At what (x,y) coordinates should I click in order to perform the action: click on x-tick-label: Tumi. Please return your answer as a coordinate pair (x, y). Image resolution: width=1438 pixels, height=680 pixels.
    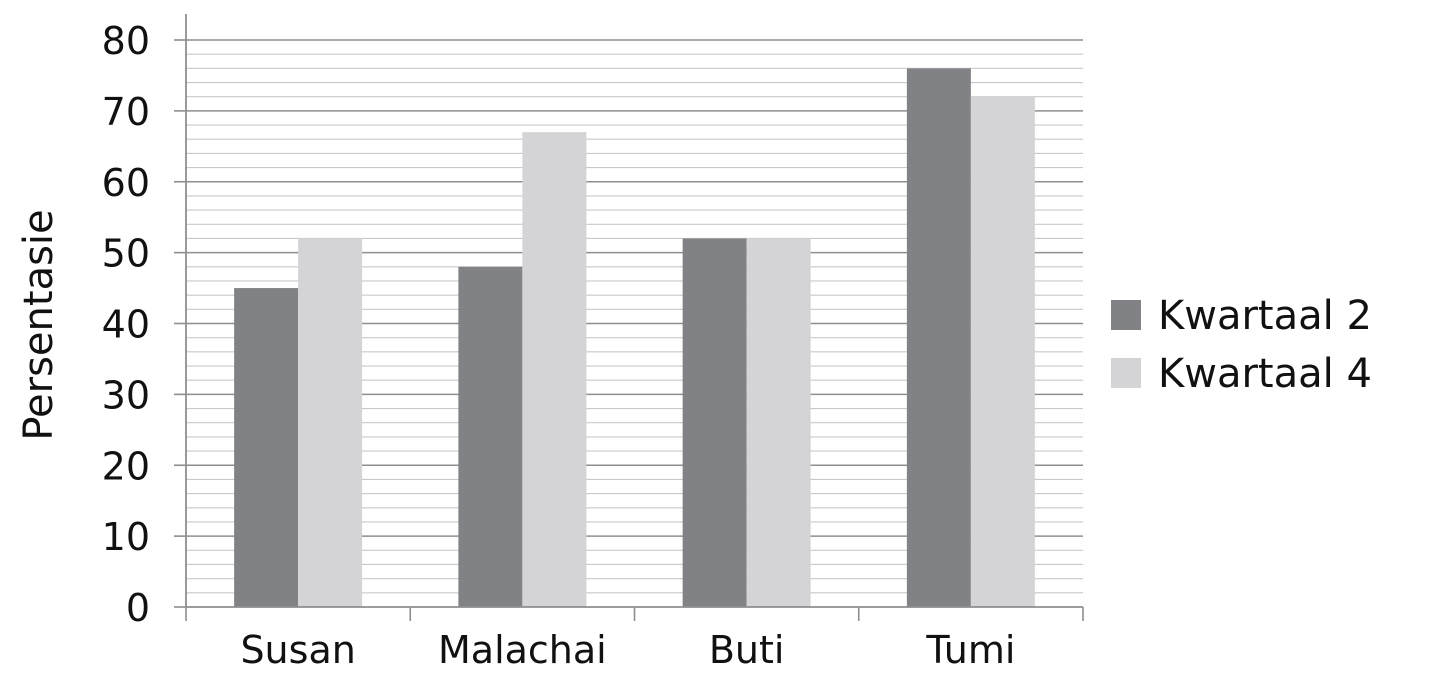
    Looking at the image, I should click on (970, 650).